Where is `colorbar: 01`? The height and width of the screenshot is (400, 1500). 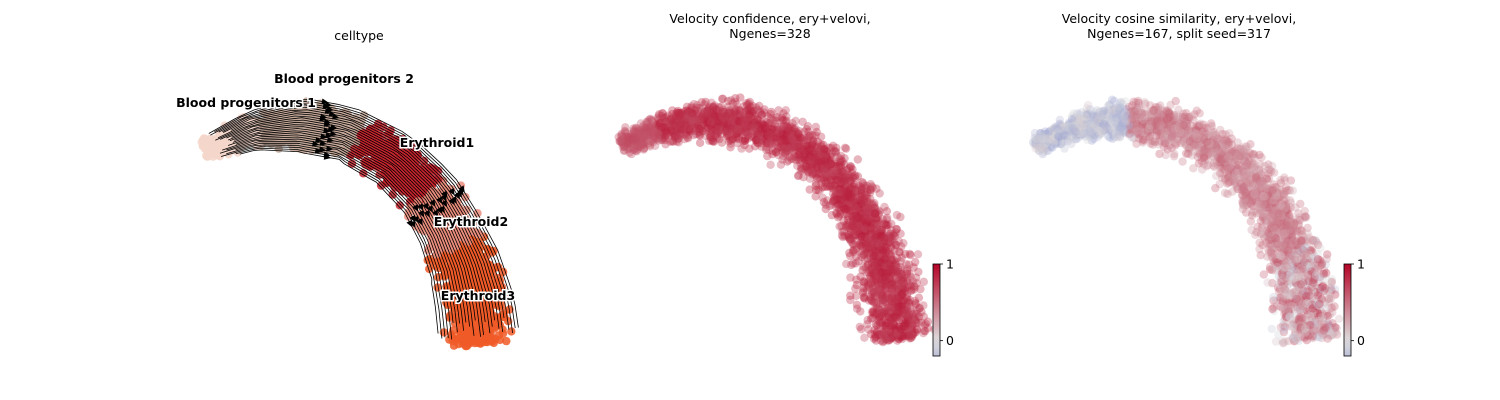
colorbar: 01 is located at coordinates (943, 307).